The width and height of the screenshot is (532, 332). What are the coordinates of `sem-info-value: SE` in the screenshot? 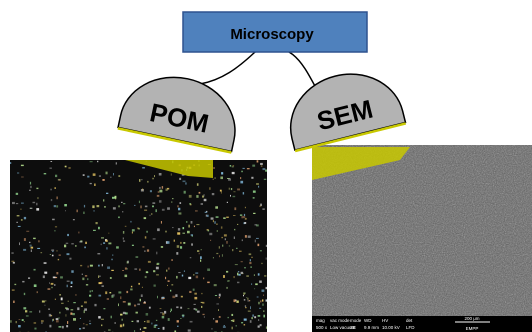 It's located at (353, 327).